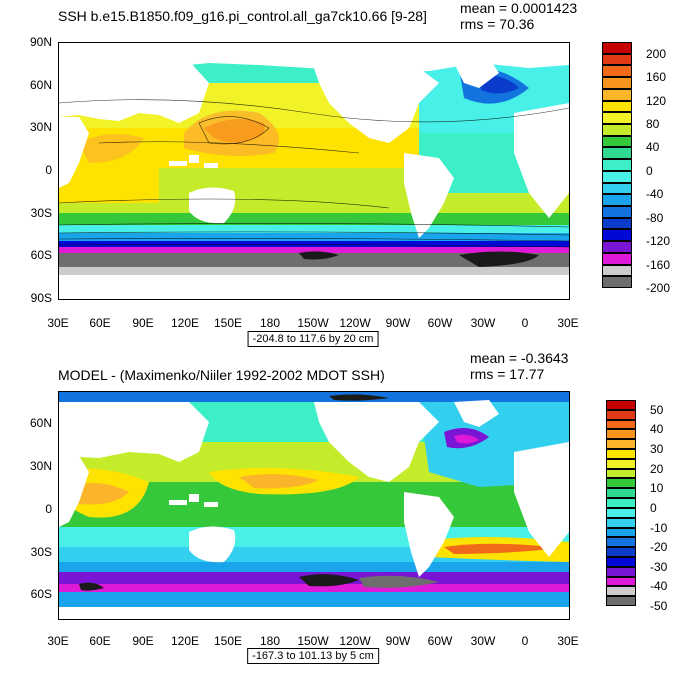  What do you see at coordinates (185, 641) in the screenshot?
I see `lon-label: 120E` at bounding box center [185, 641].